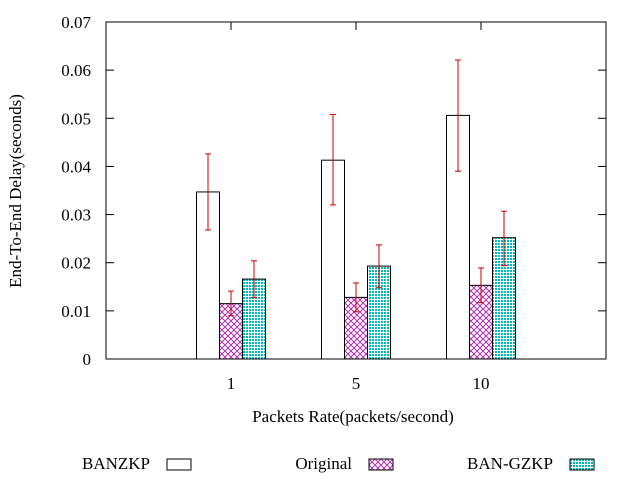 This screenshot has height=480, width=640. Describe the element at coordinates (481, 383) in the screenshot. I see `x-tick-label: 10` at that location.